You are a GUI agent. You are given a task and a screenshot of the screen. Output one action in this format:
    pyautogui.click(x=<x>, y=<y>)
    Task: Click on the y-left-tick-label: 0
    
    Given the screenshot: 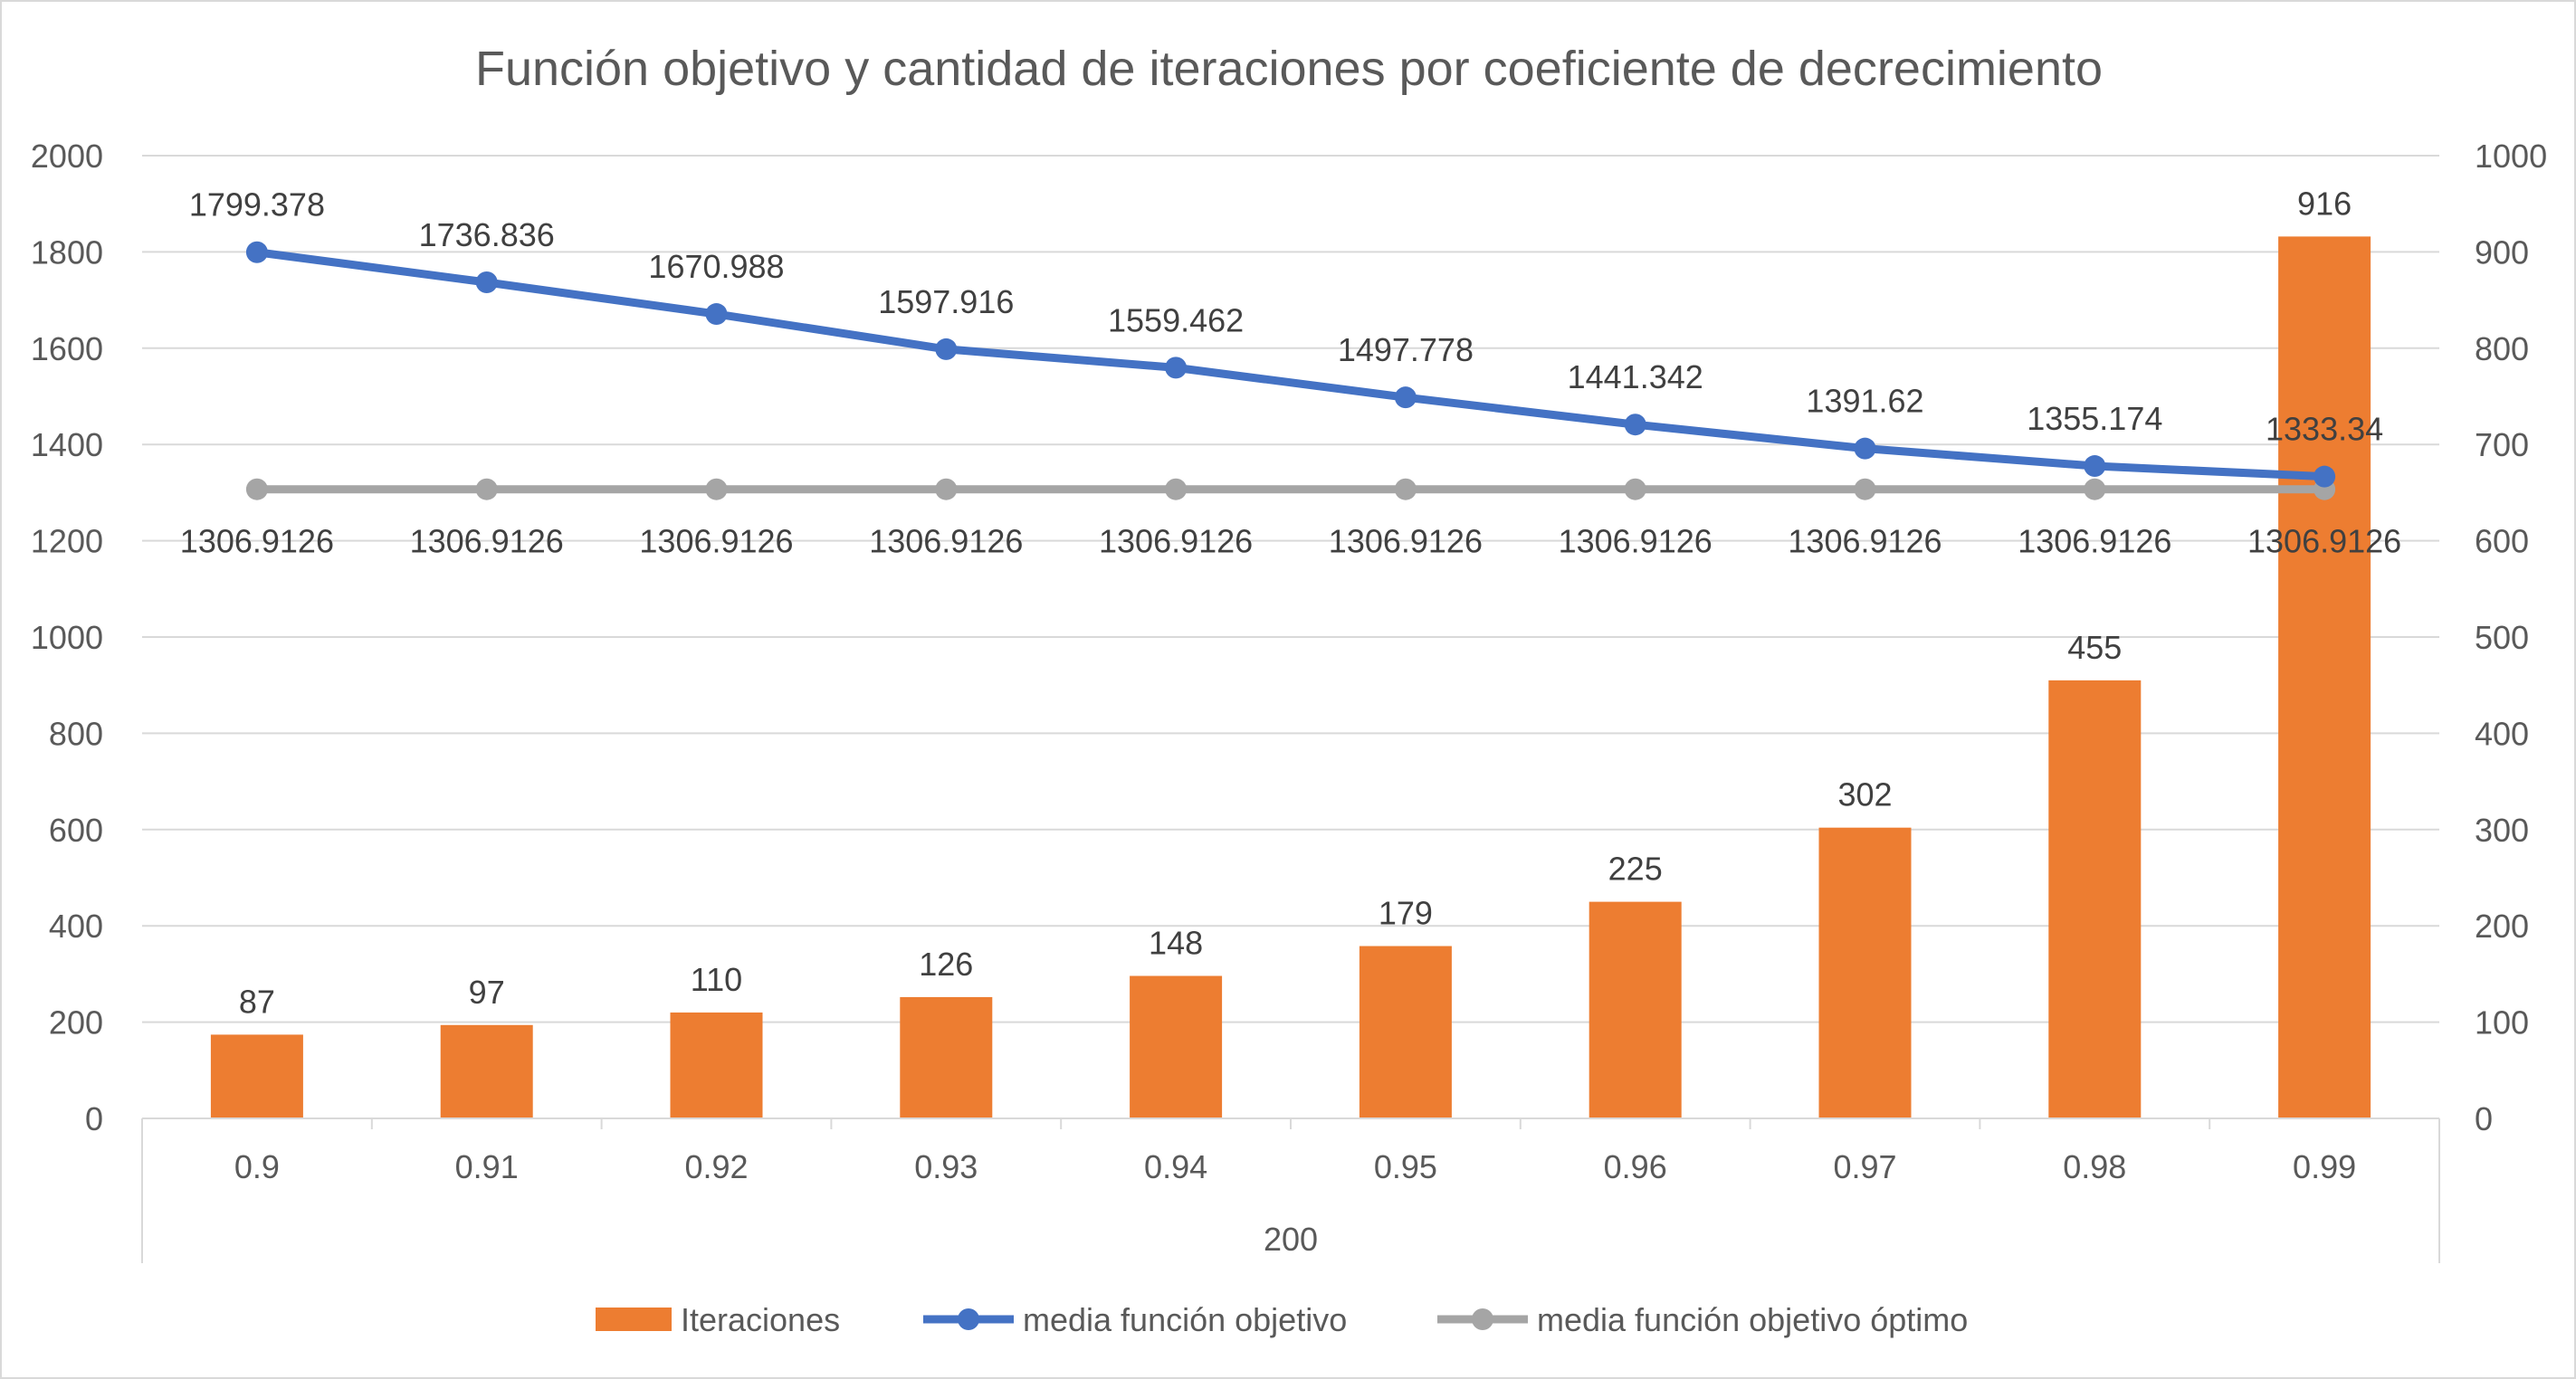 What is the action you would take?
    pyautogui.click(x=94, y=1118)
    